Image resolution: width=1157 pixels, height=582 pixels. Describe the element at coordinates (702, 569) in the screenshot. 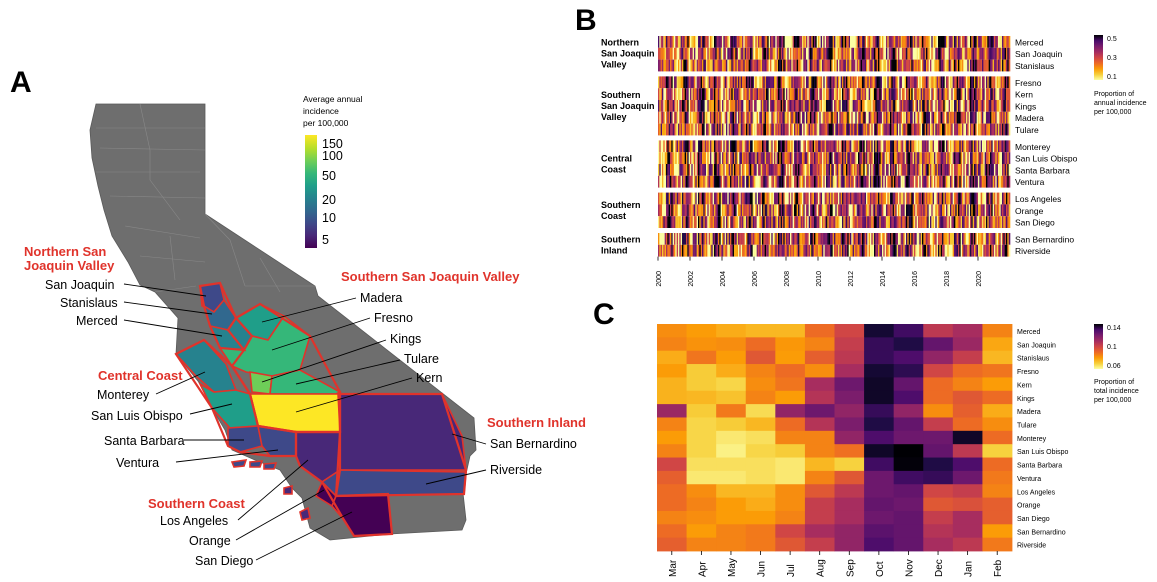

I see `heatmap-c-x-label: Apr` at that location.